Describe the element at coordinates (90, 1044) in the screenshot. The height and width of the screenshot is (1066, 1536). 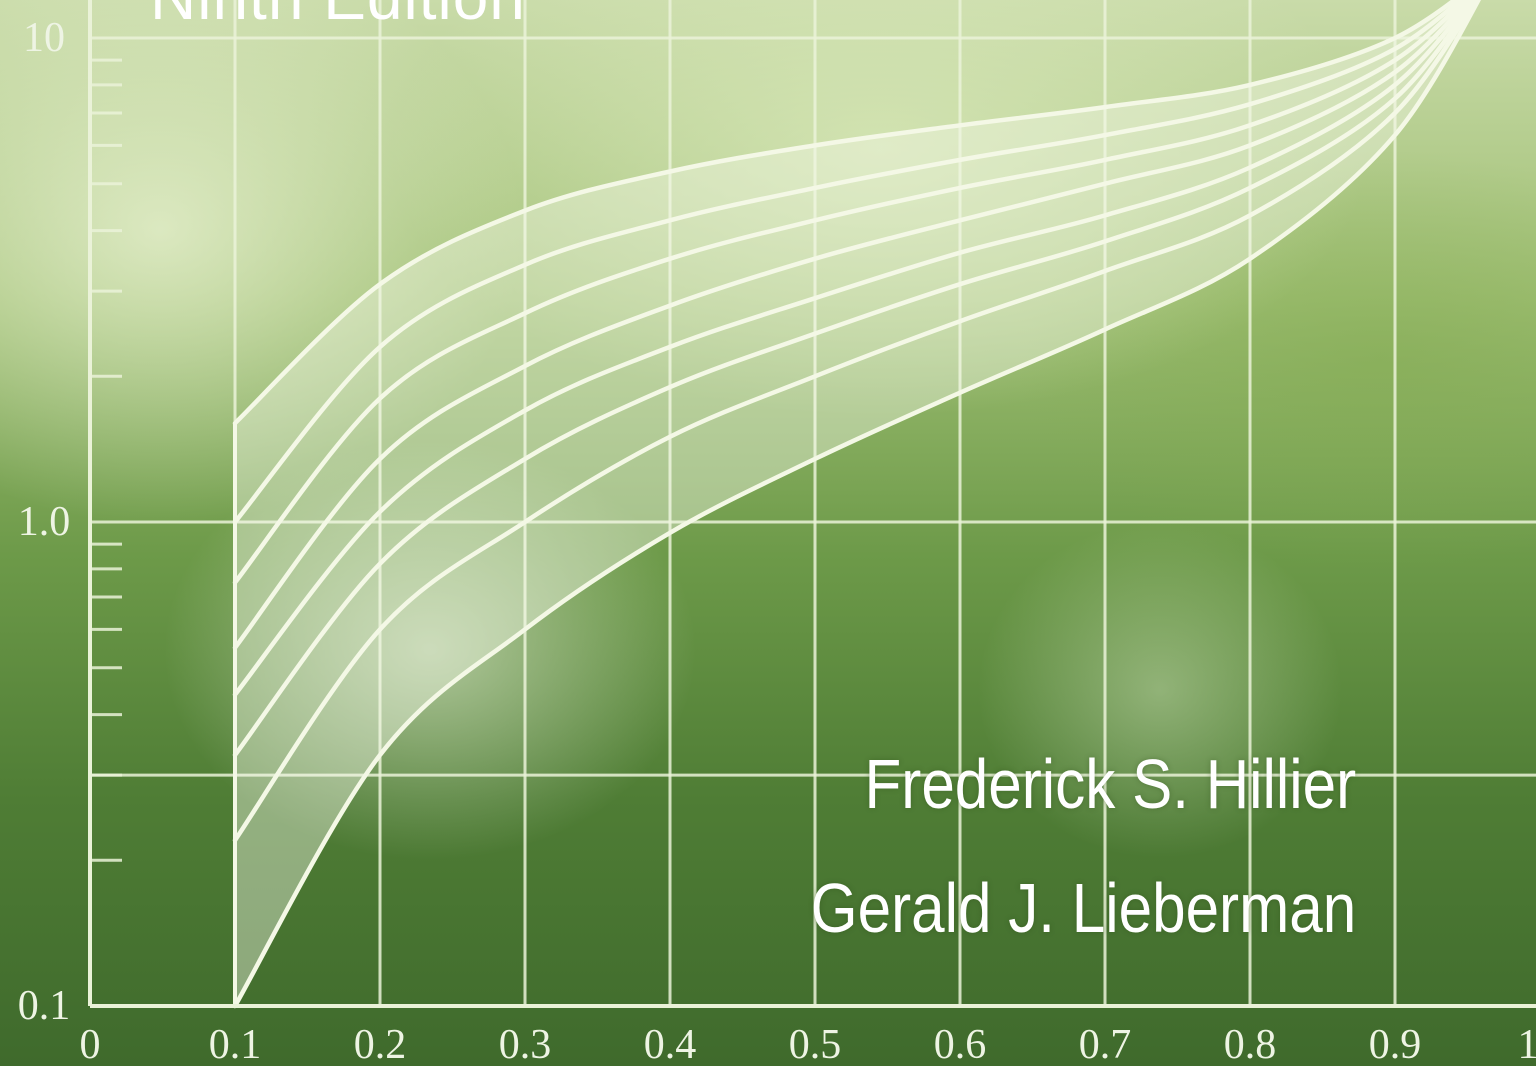
I see `x-tick-label: 0` at that location.